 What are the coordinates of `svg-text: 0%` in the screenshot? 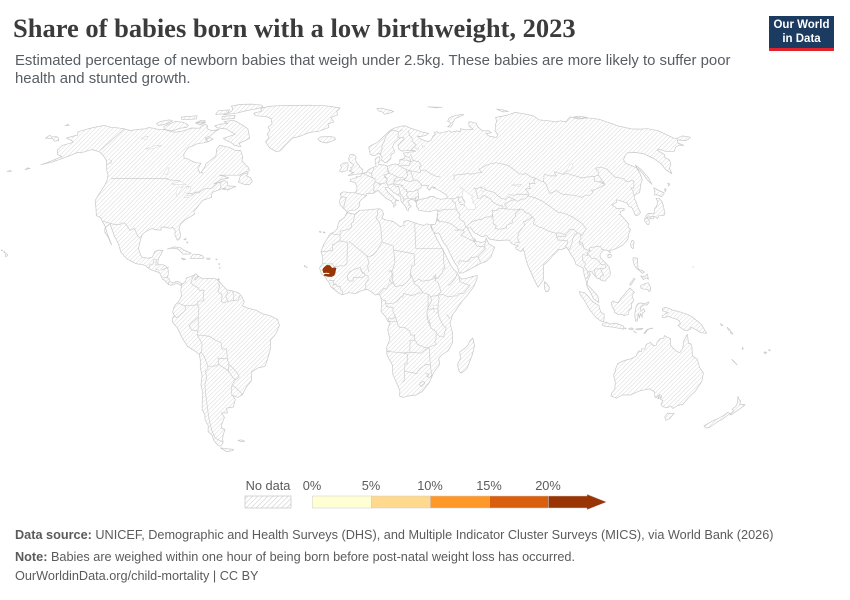 It's located at (312, 485).